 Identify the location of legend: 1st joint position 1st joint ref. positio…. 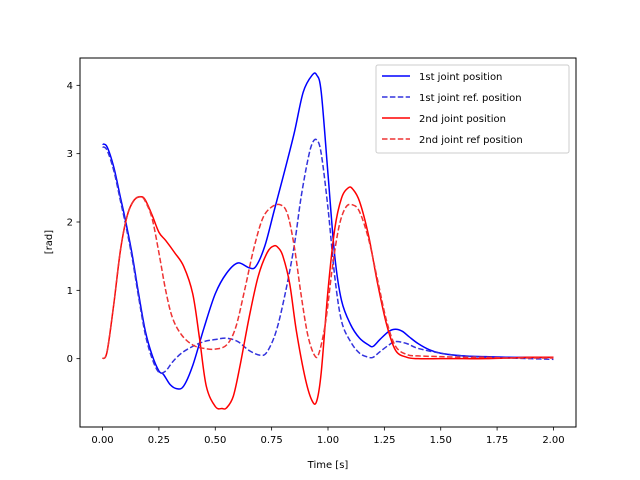
(472, 109).